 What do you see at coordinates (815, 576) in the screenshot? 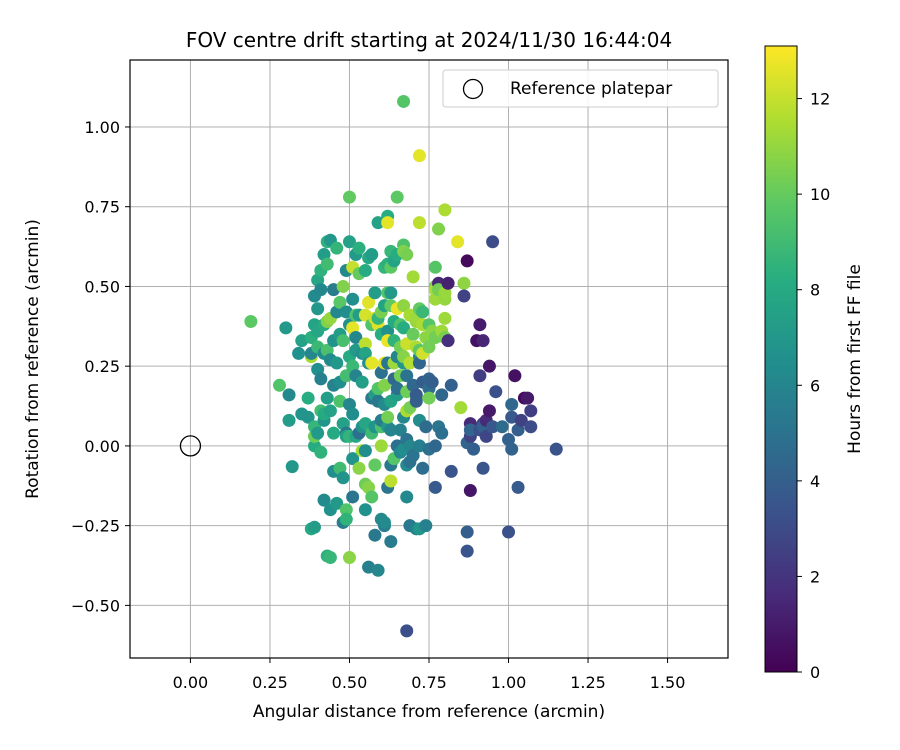
I see `colorbar-tick-label: 2` at bounding box center [815, 576].